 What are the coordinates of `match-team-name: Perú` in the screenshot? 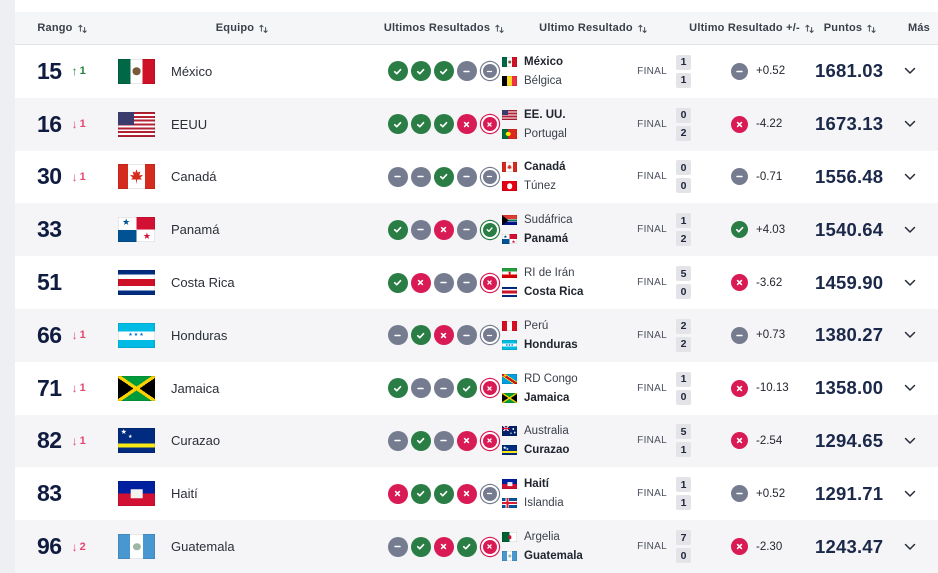 It's located at (536, 325).